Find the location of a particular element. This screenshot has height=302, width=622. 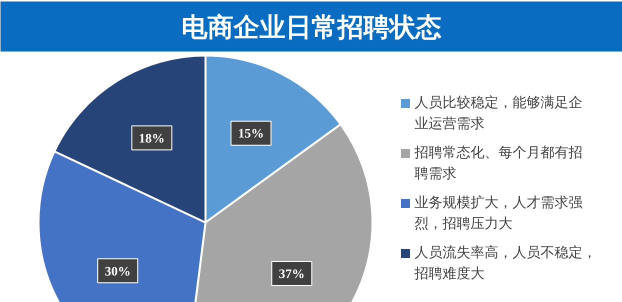

legend-label: 招聘常态化、每个月都有招聘需求 is located at coordinates (498, 163).